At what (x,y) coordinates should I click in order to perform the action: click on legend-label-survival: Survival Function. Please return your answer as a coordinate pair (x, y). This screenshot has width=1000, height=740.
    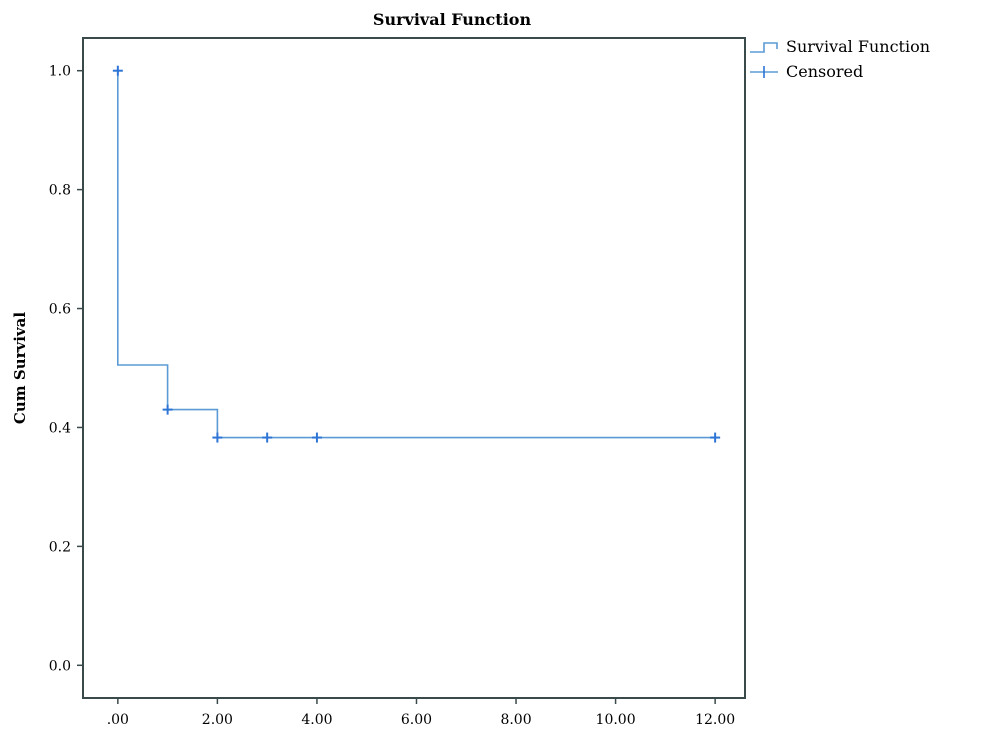
    Looking at the image, I should click on (858, 46).